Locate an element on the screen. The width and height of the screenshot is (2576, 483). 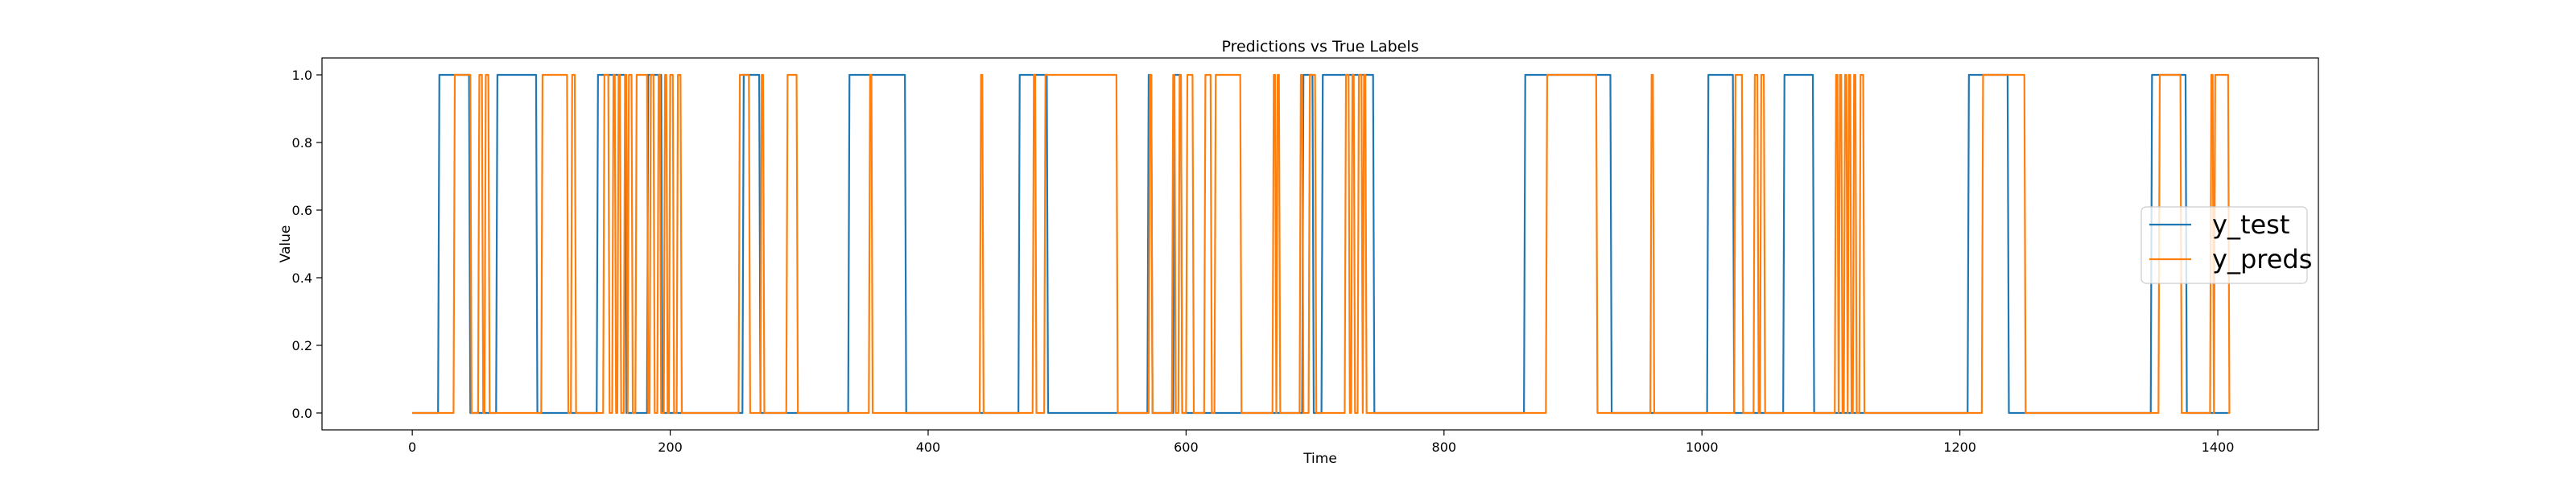
x-tick-label: 0 is located at coordinates (412, 447).